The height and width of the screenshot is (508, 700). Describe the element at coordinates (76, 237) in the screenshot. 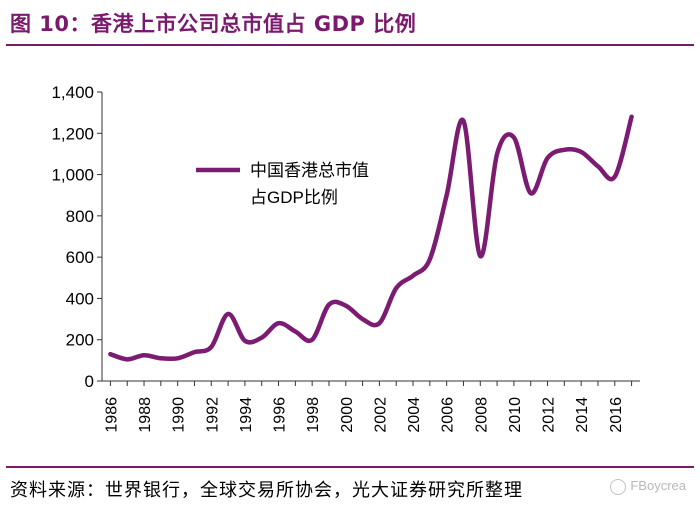

I see `y-axis-ticks: 0 200 400 600 800 1,000 1,200 1,400` at that location.